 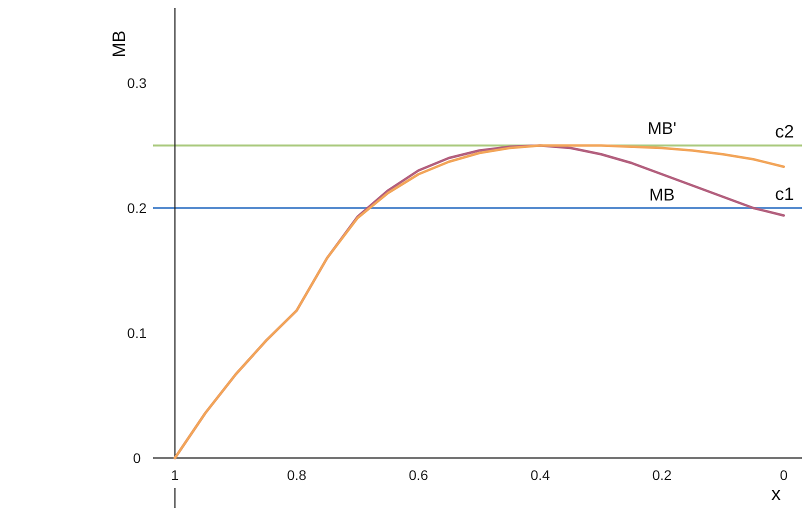 What do you see at coordinates (137, 333) in the screenshot?
I see `y-tick-label: 0.1` at bounding box center [137, 333].